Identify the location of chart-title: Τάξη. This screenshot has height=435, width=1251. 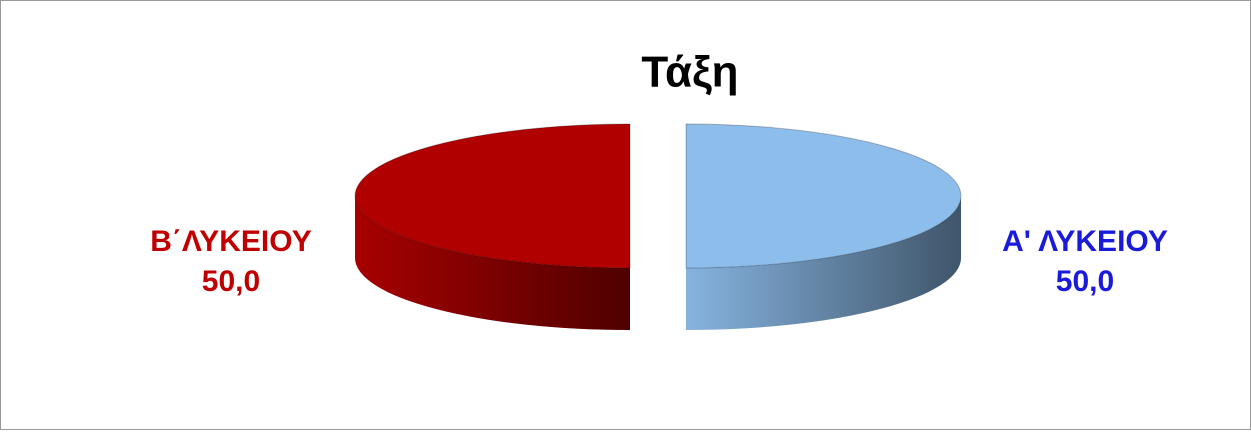
(689, 72).